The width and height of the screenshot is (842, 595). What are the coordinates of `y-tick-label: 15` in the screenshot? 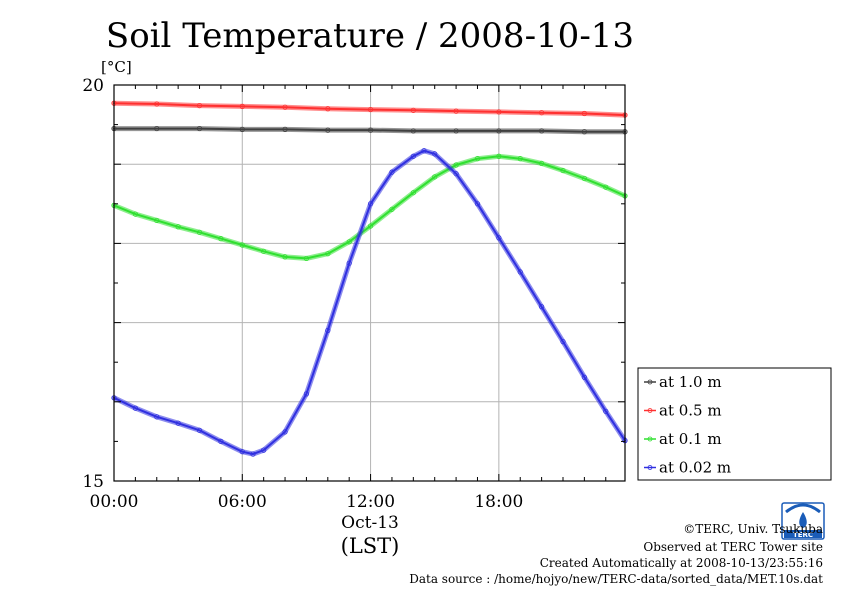 It's located at (93, 482).